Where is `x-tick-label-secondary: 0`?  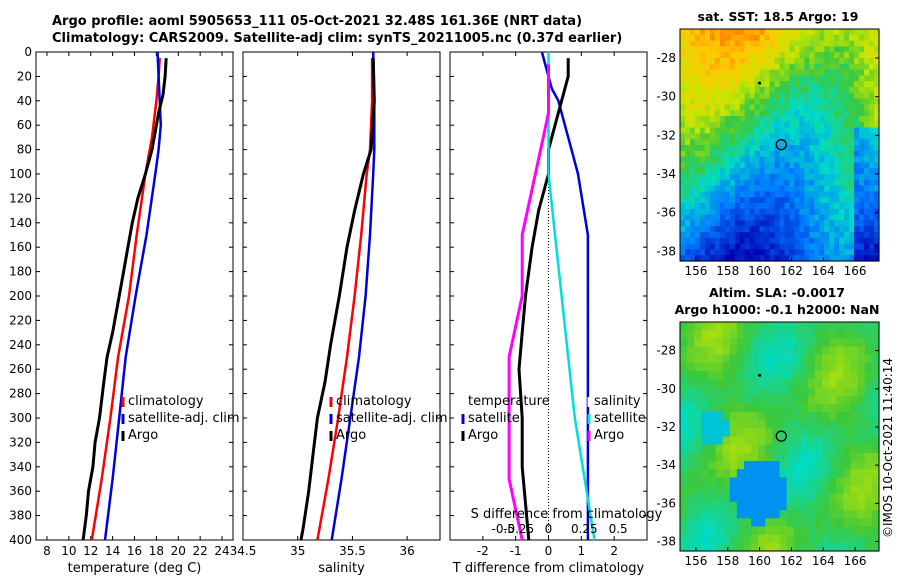
x-tick-label-secondary: 0 is located at coordinates (549, 529).